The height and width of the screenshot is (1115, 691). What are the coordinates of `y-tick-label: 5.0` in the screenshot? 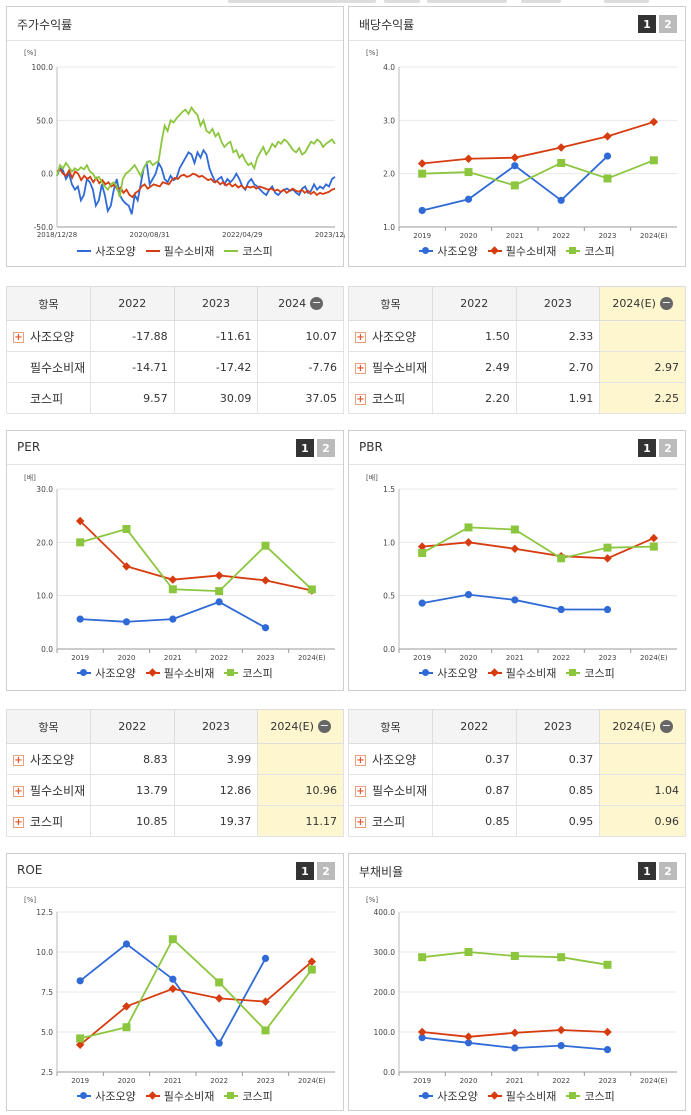 It's located at (47, 1032).